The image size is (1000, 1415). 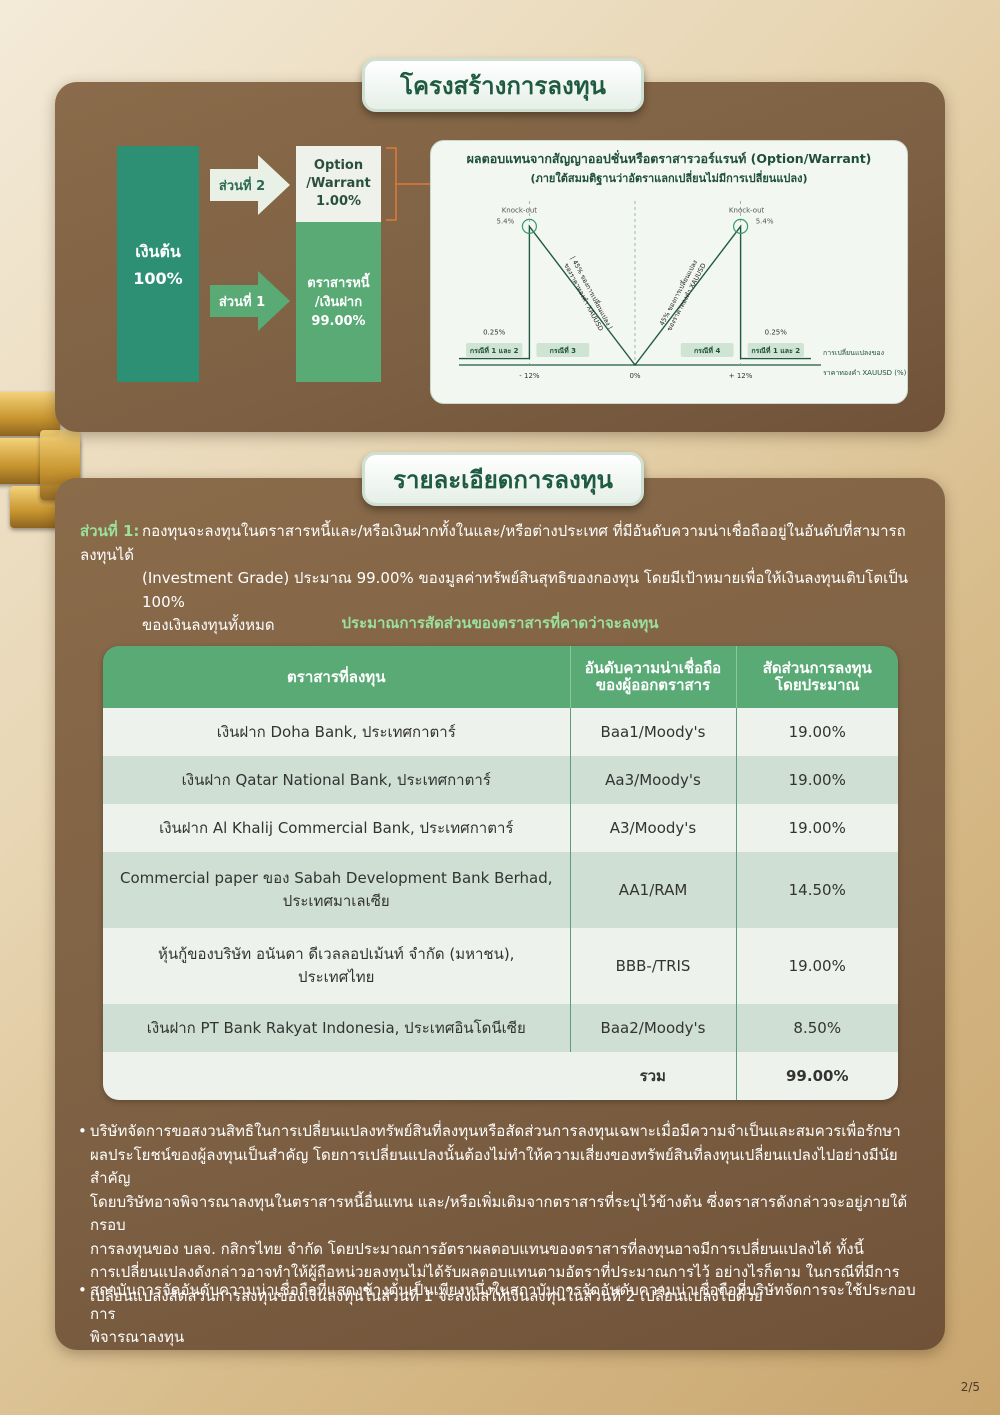 I want to click on page-number: 2/5, so click(x=970, y=1387).